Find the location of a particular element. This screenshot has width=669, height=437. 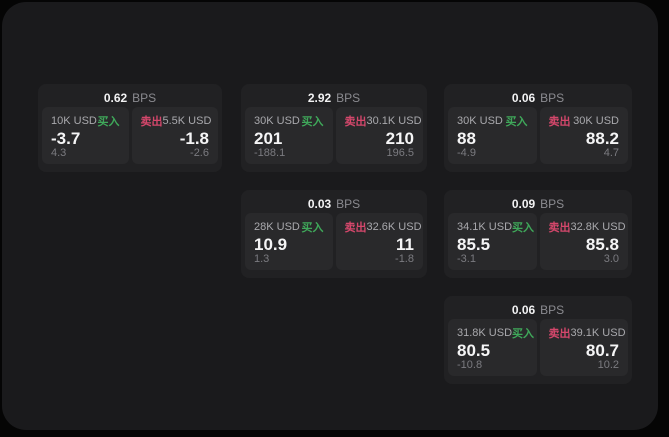

buy-price: 201 is located at coordinates (268, 138).